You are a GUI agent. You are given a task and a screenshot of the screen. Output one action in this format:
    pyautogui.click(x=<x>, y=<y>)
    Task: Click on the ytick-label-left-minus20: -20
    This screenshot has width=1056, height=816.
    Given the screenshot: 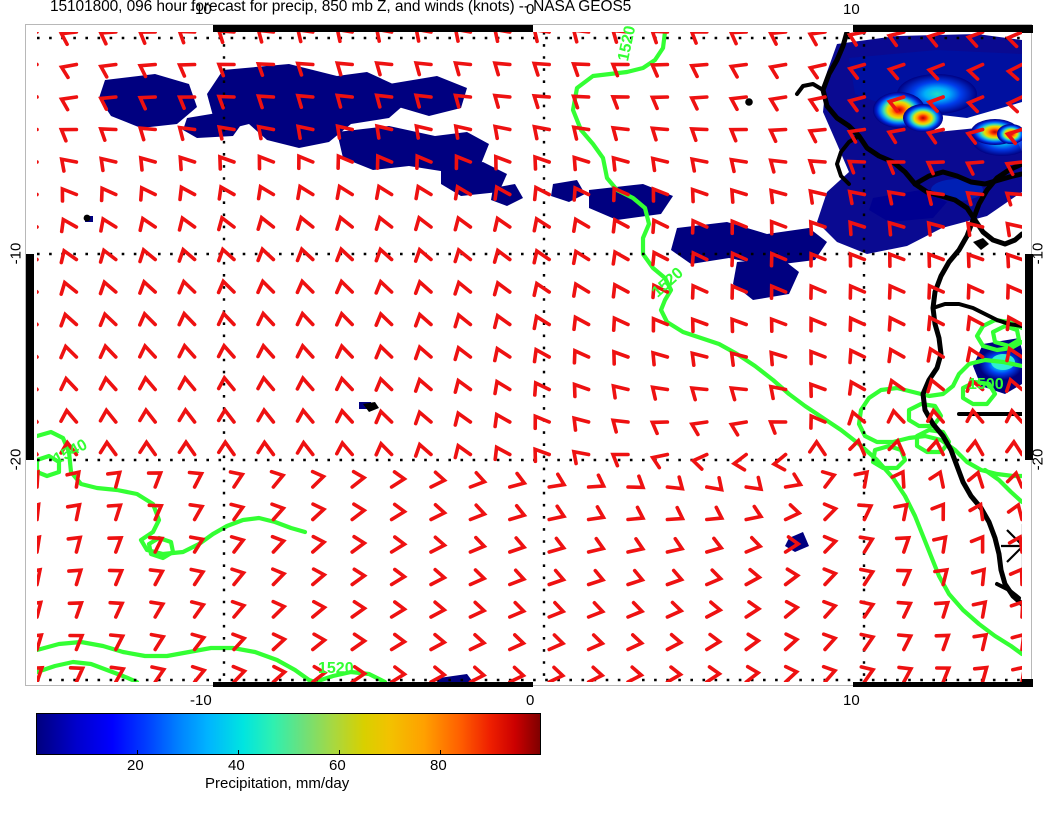 What is the action you would take?
    pyautogui.click(x=16, y=459)
    